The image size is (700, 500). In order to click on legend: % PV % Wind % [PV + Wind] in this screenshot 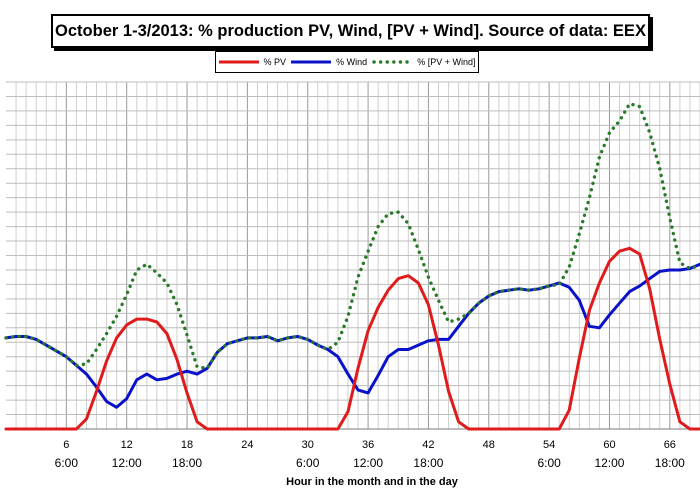, I will do `click(347, 62)`.